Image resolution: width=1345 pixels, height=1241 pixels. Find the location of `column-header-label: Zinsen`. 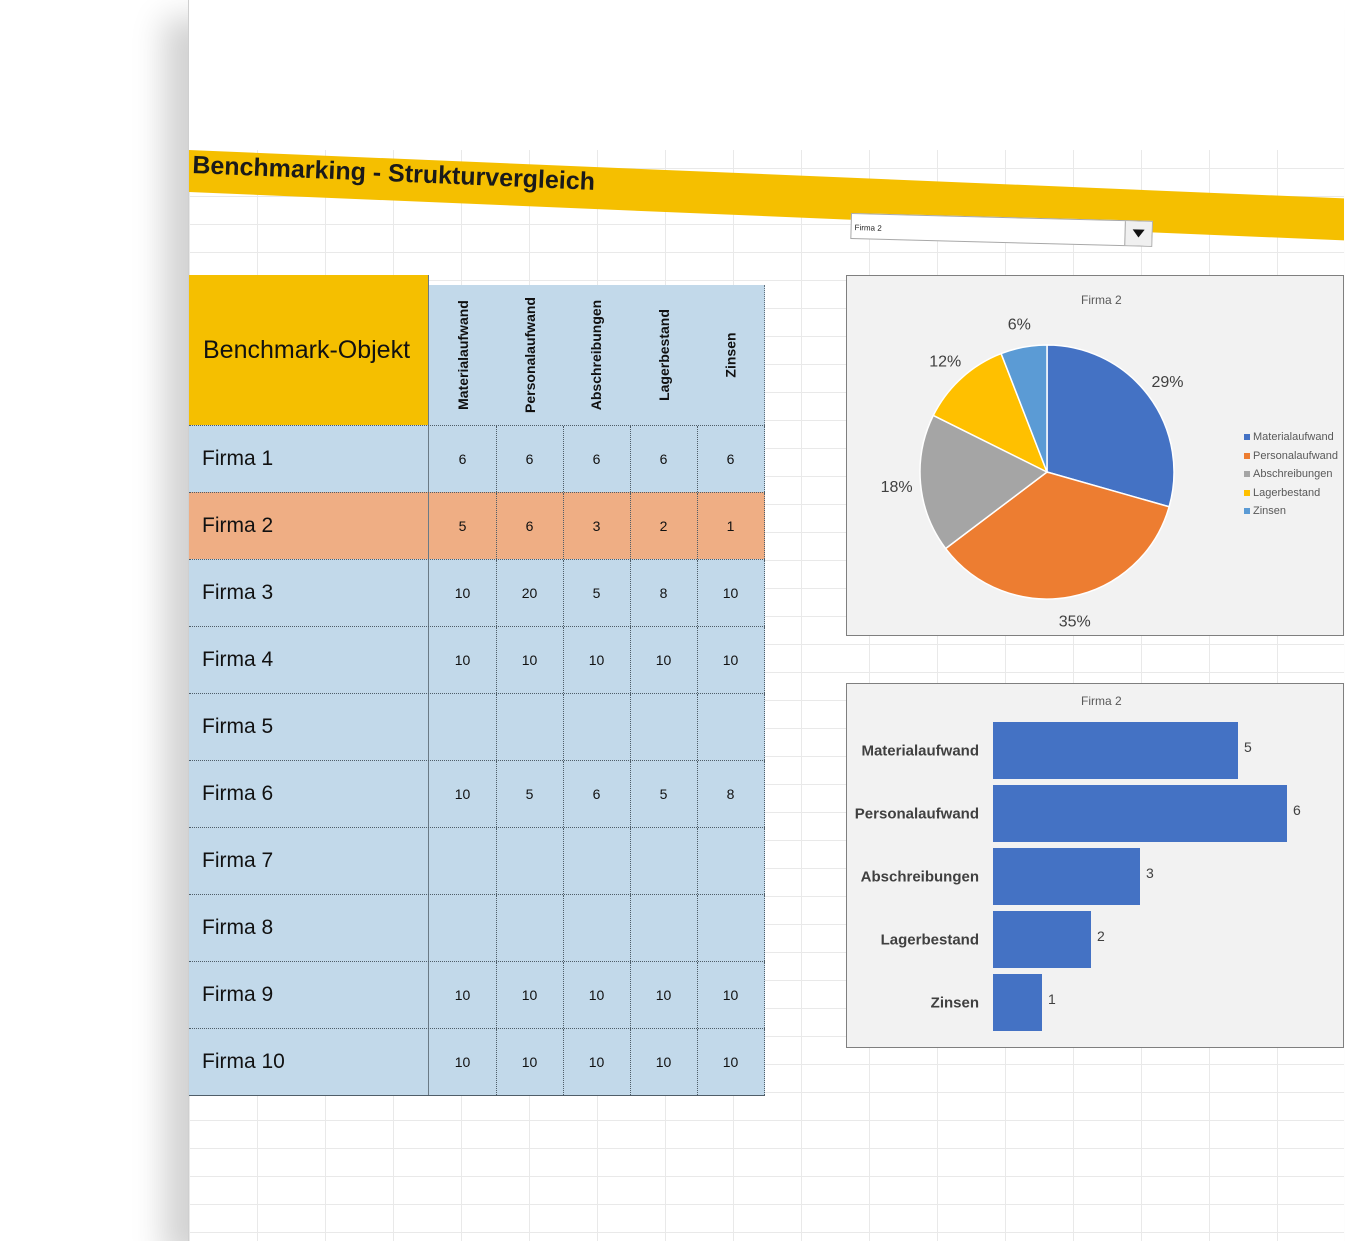

column-header-label: Zinsen is located at coordinates (730, 355).